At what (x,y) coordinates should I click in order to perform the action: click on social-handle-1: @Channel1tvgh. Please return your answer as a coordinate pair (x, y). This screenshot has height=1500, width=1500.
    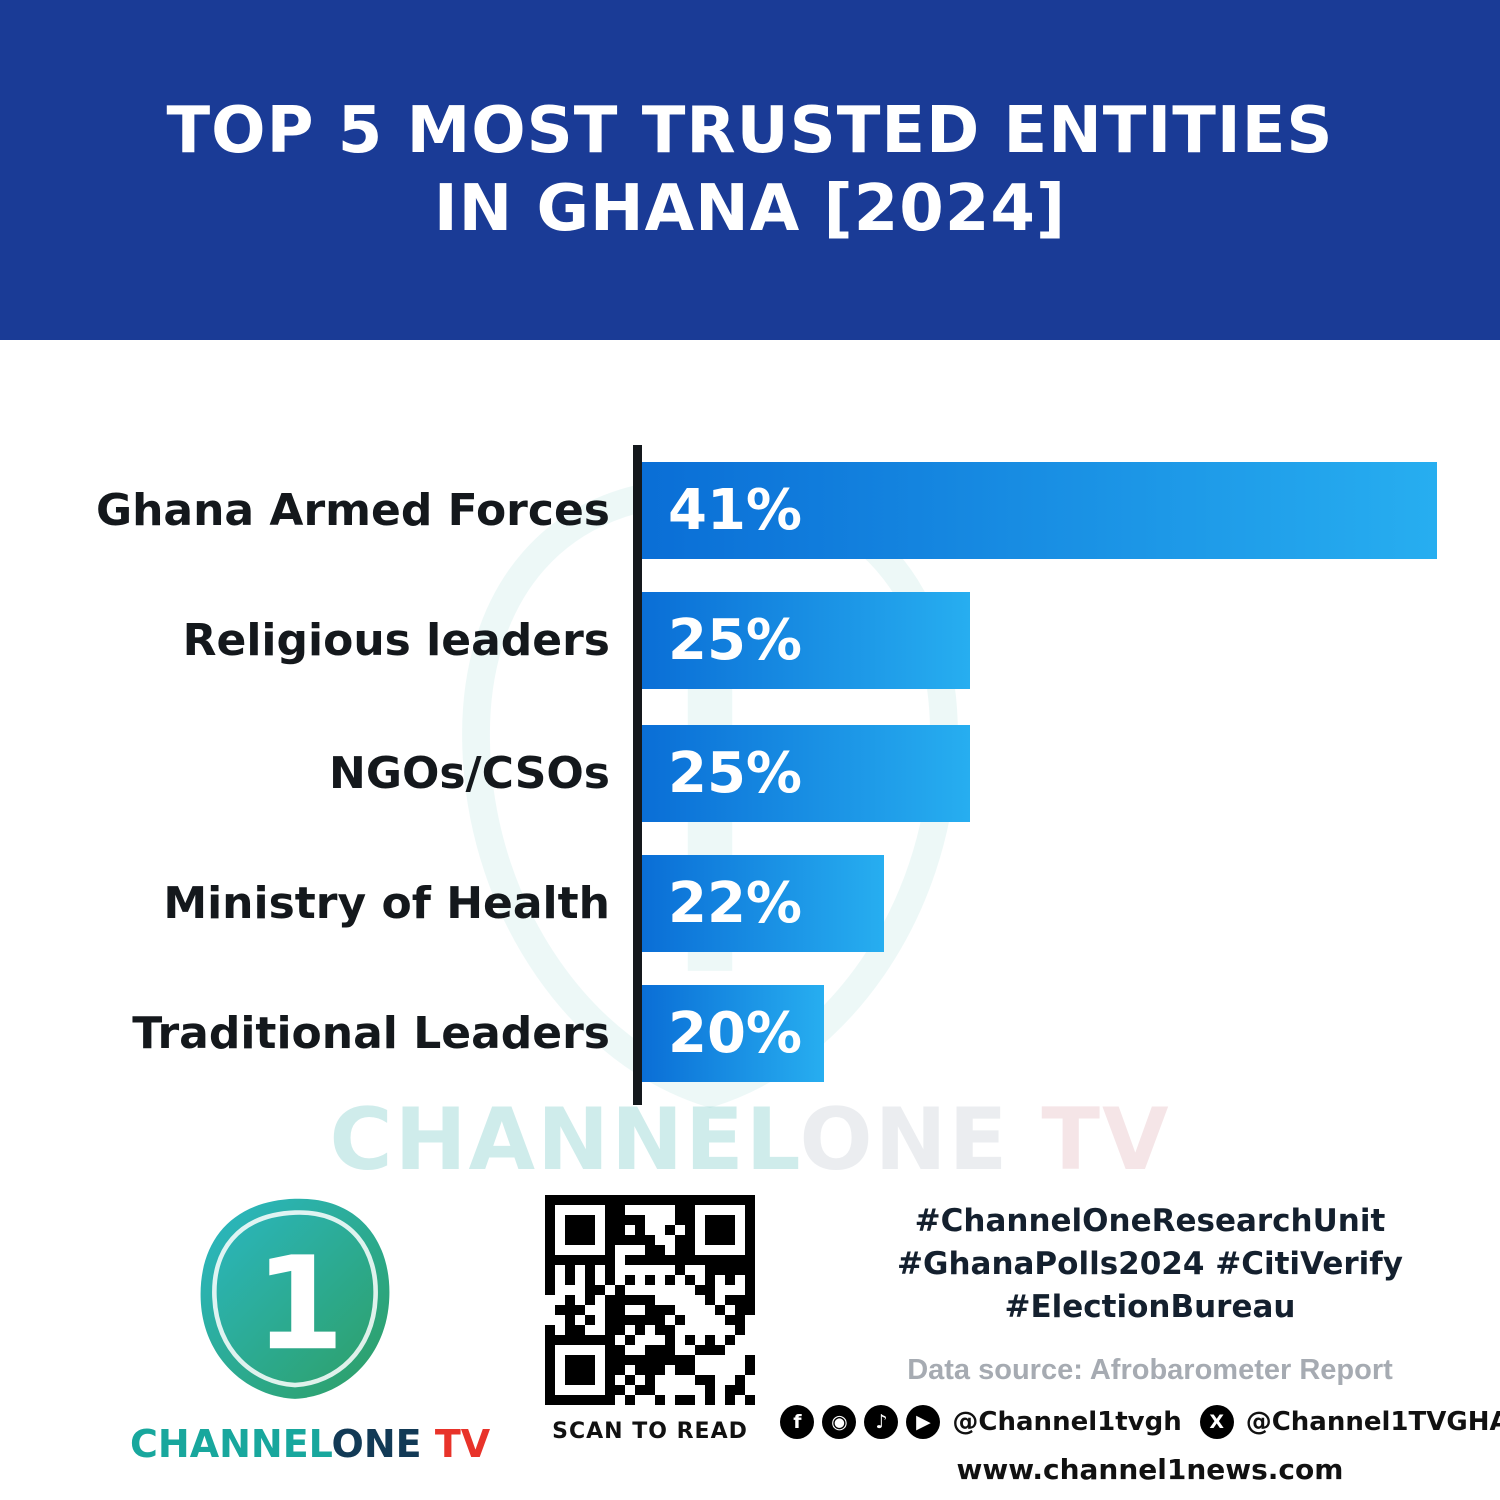
    Looking at the image, I should click on (1067, 1422).